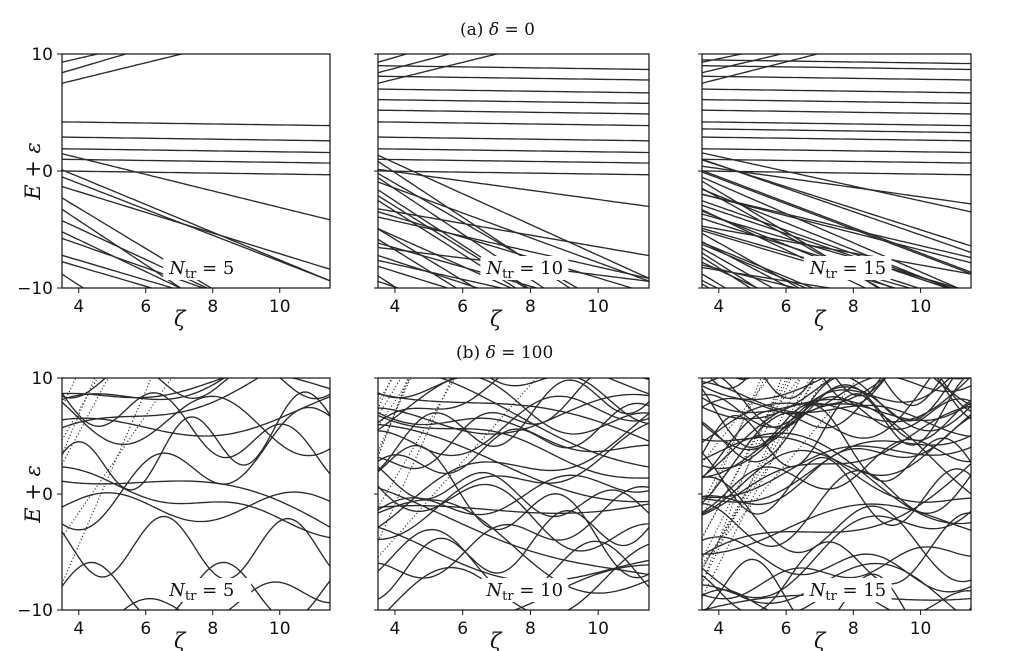 The image size is (1024, 651). Describe the element at coordinates (490, 353) in the screenshot. I see `row-b-title-symbol: δ` at that location.